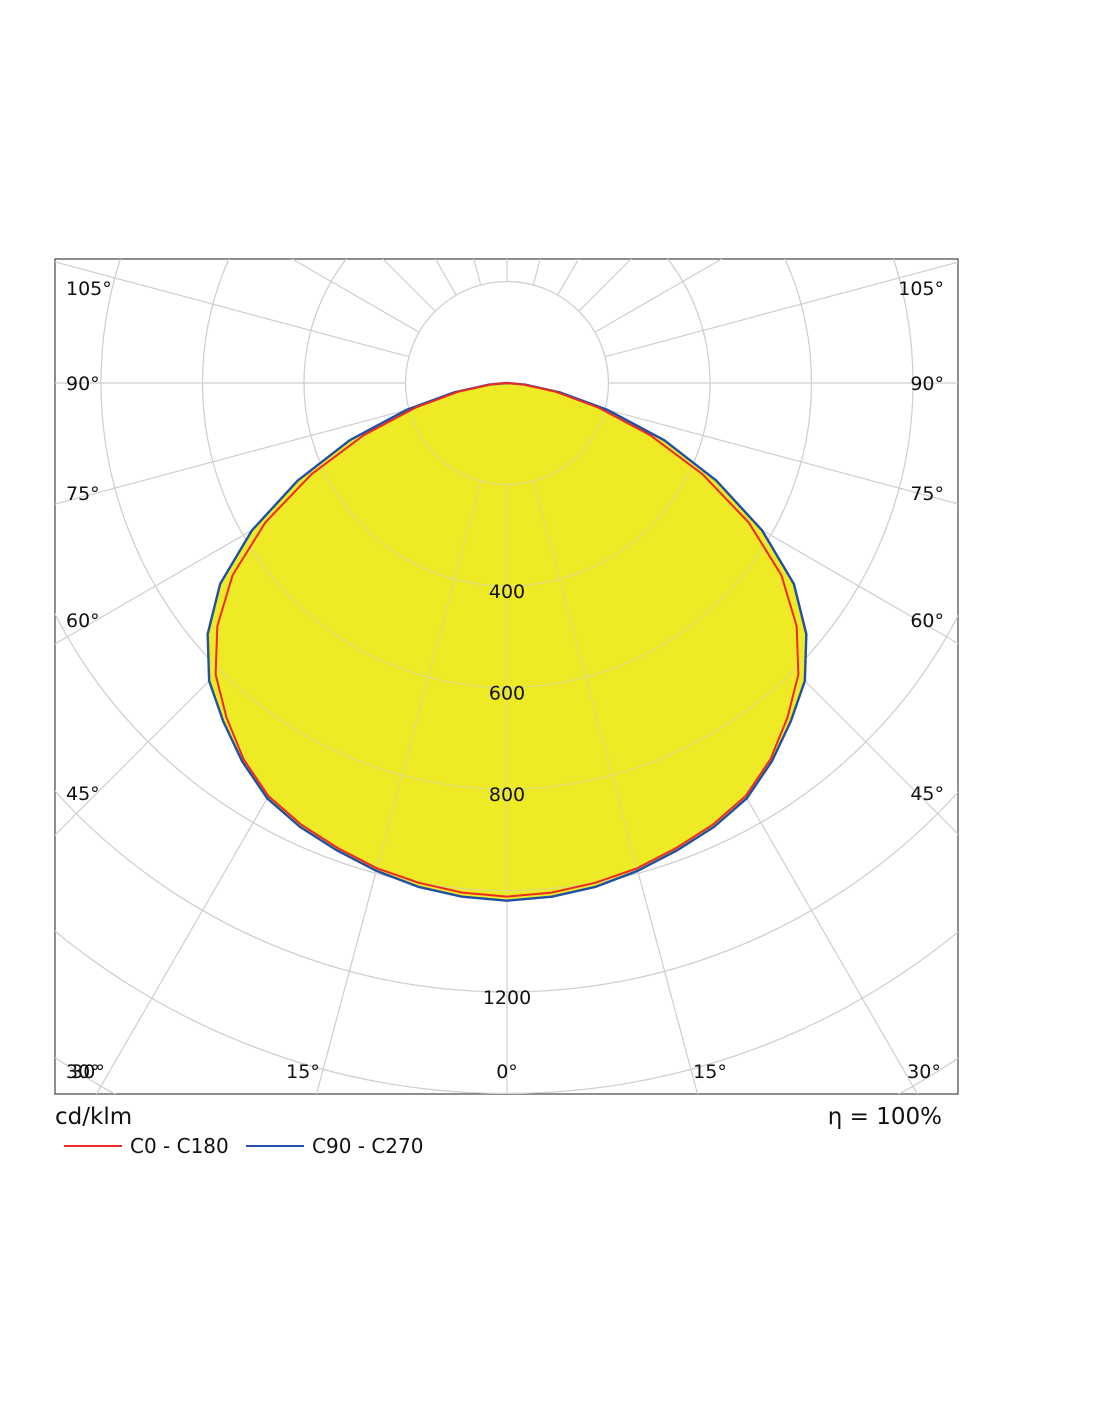  What do you see at coordinates (83, 494) in the screenshot?
I see `angle-tick-left: 75°` at bounding box center [83, 494].